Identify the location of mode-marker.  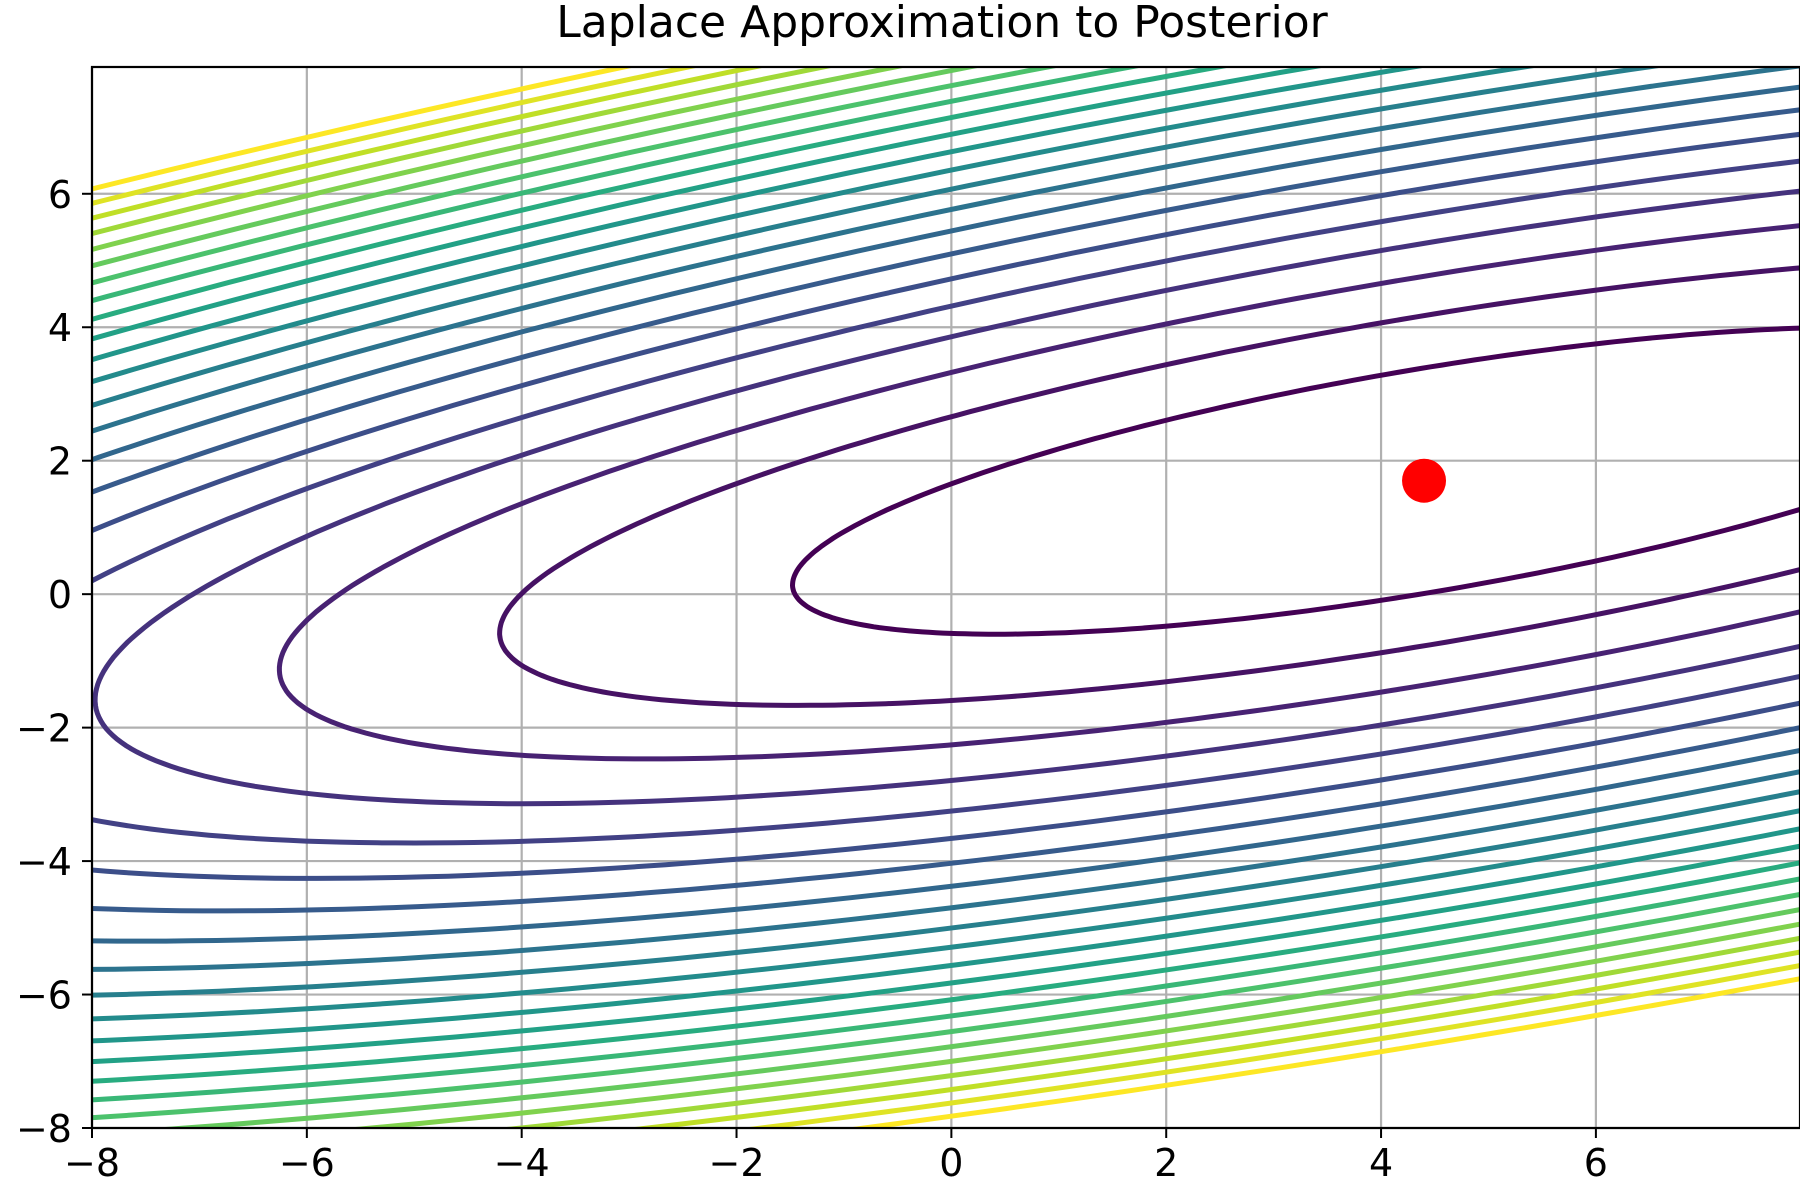
(1424, 481).